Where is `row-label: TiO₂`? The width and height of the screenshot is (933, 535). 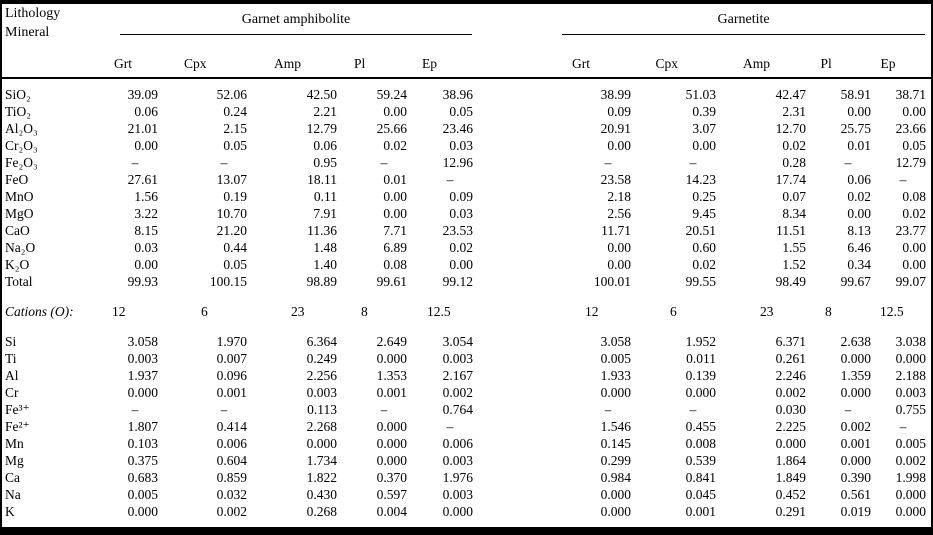 row-label: TiO₂ is located at coordinates (18, 111).